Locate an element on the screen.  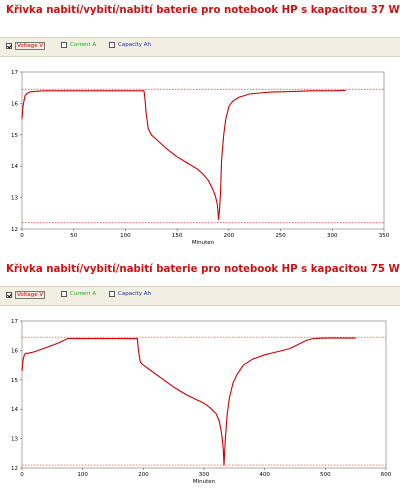
current-checkbox-2: Current A is located at coordinates (78, 294).